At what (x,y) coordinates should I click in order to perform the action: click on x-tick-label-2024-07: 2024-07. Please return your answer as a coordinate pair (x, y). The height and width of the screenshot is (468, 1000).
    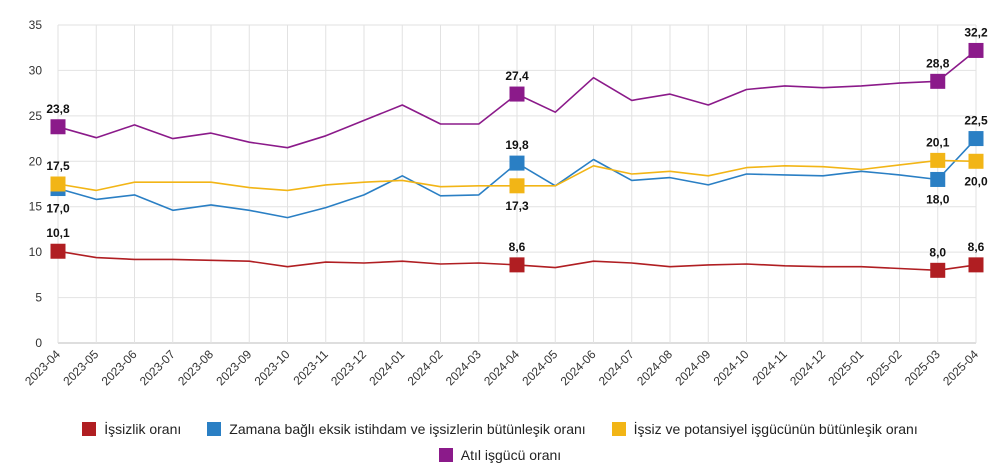
    Looking at the image, I should click on (616, 367).